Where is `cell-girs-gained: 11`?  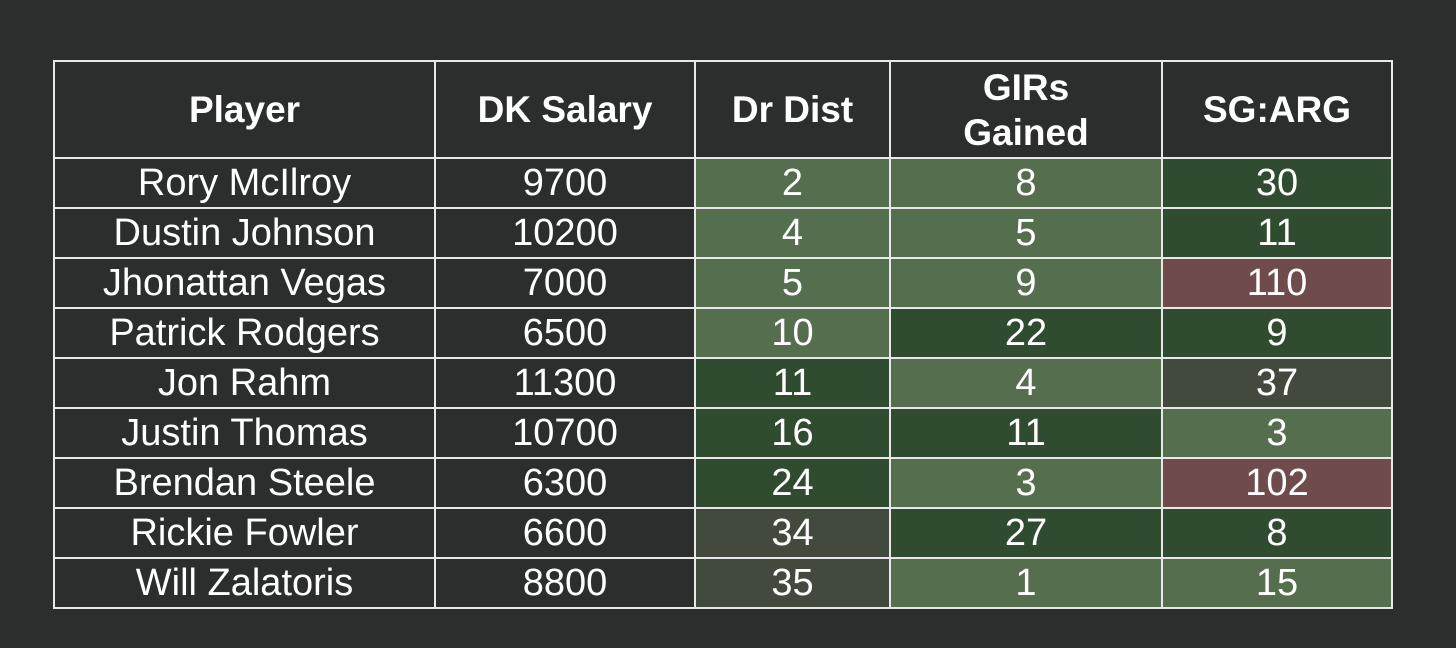 cell-girs-gained: 11 is located at coordinates (1026, 433).